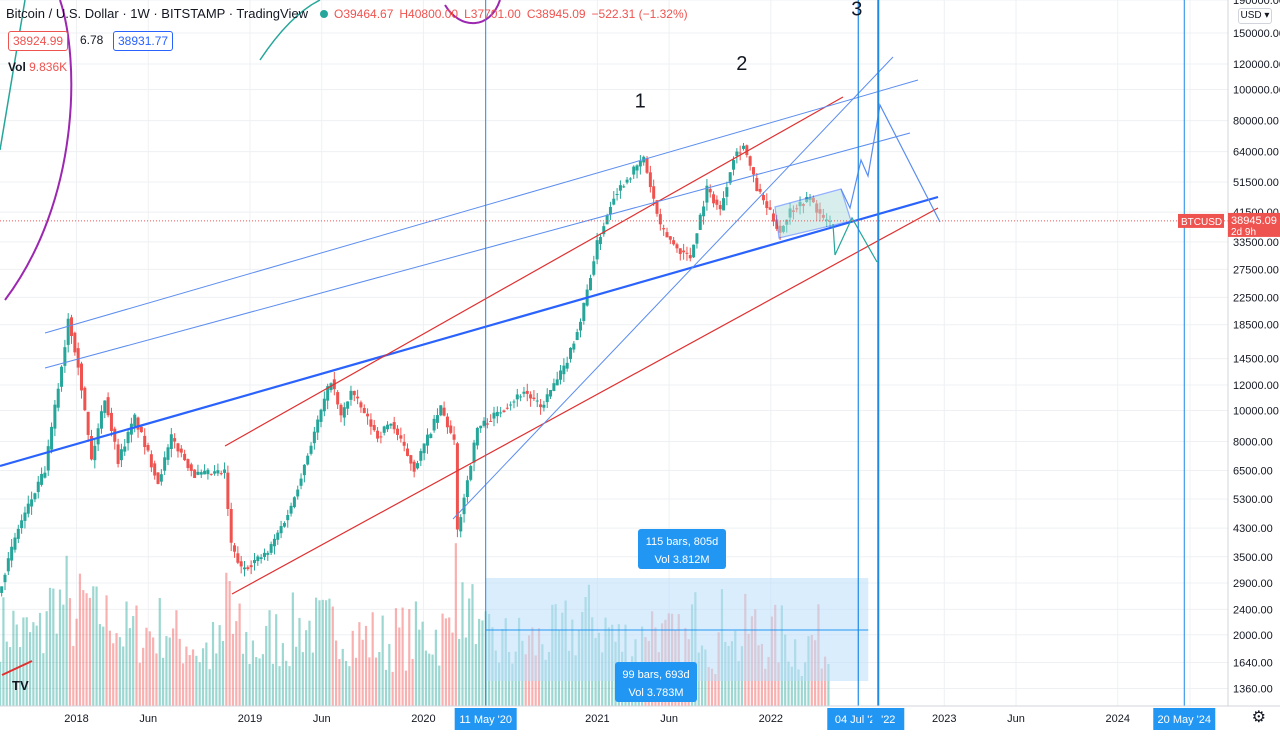 Image resolution: width=1280 pixels, height=738 pixels. What do you see at coordinates (322, 719) in the screenshot?
I see `time-tick-label: Jun` at bounding box center [322, 719].